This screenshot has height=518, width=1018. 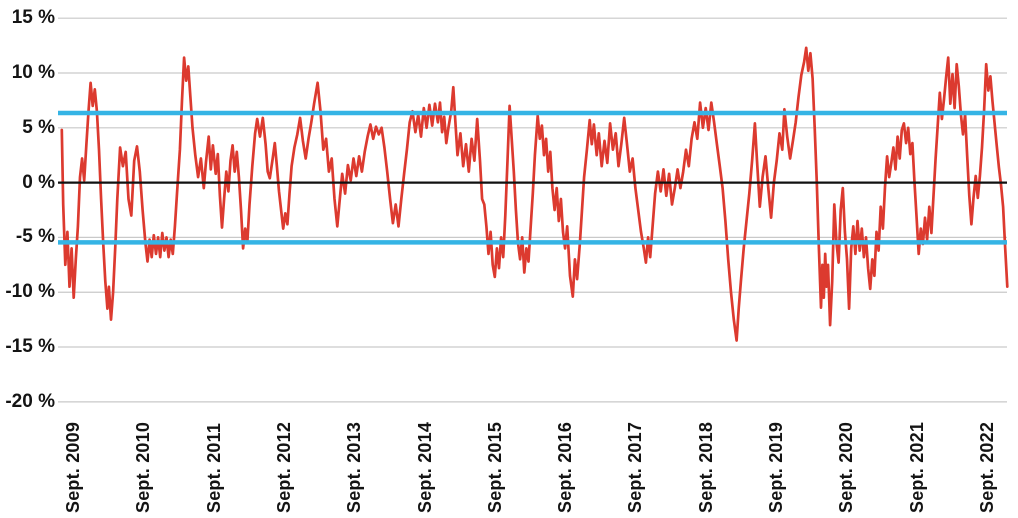 I want to click on x-tick-label: Sept. 2019, so click(x=776, y=467).